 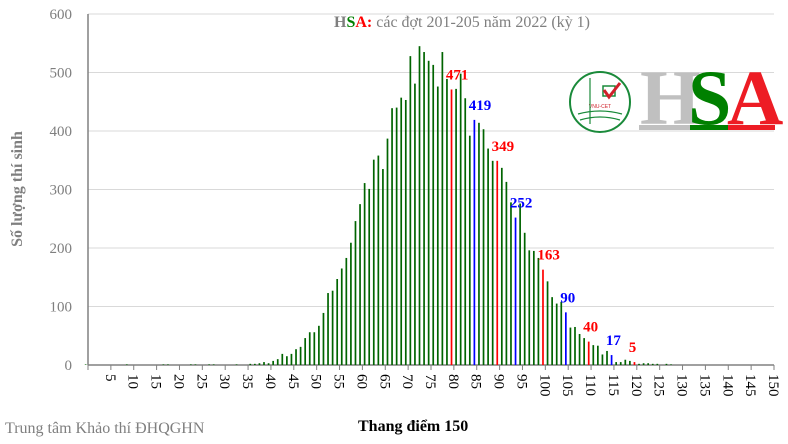 What do you see at coordinates (773, 385) in the screenshot?
I see `x-tick-label: 150` at bounding box center [773, 385].